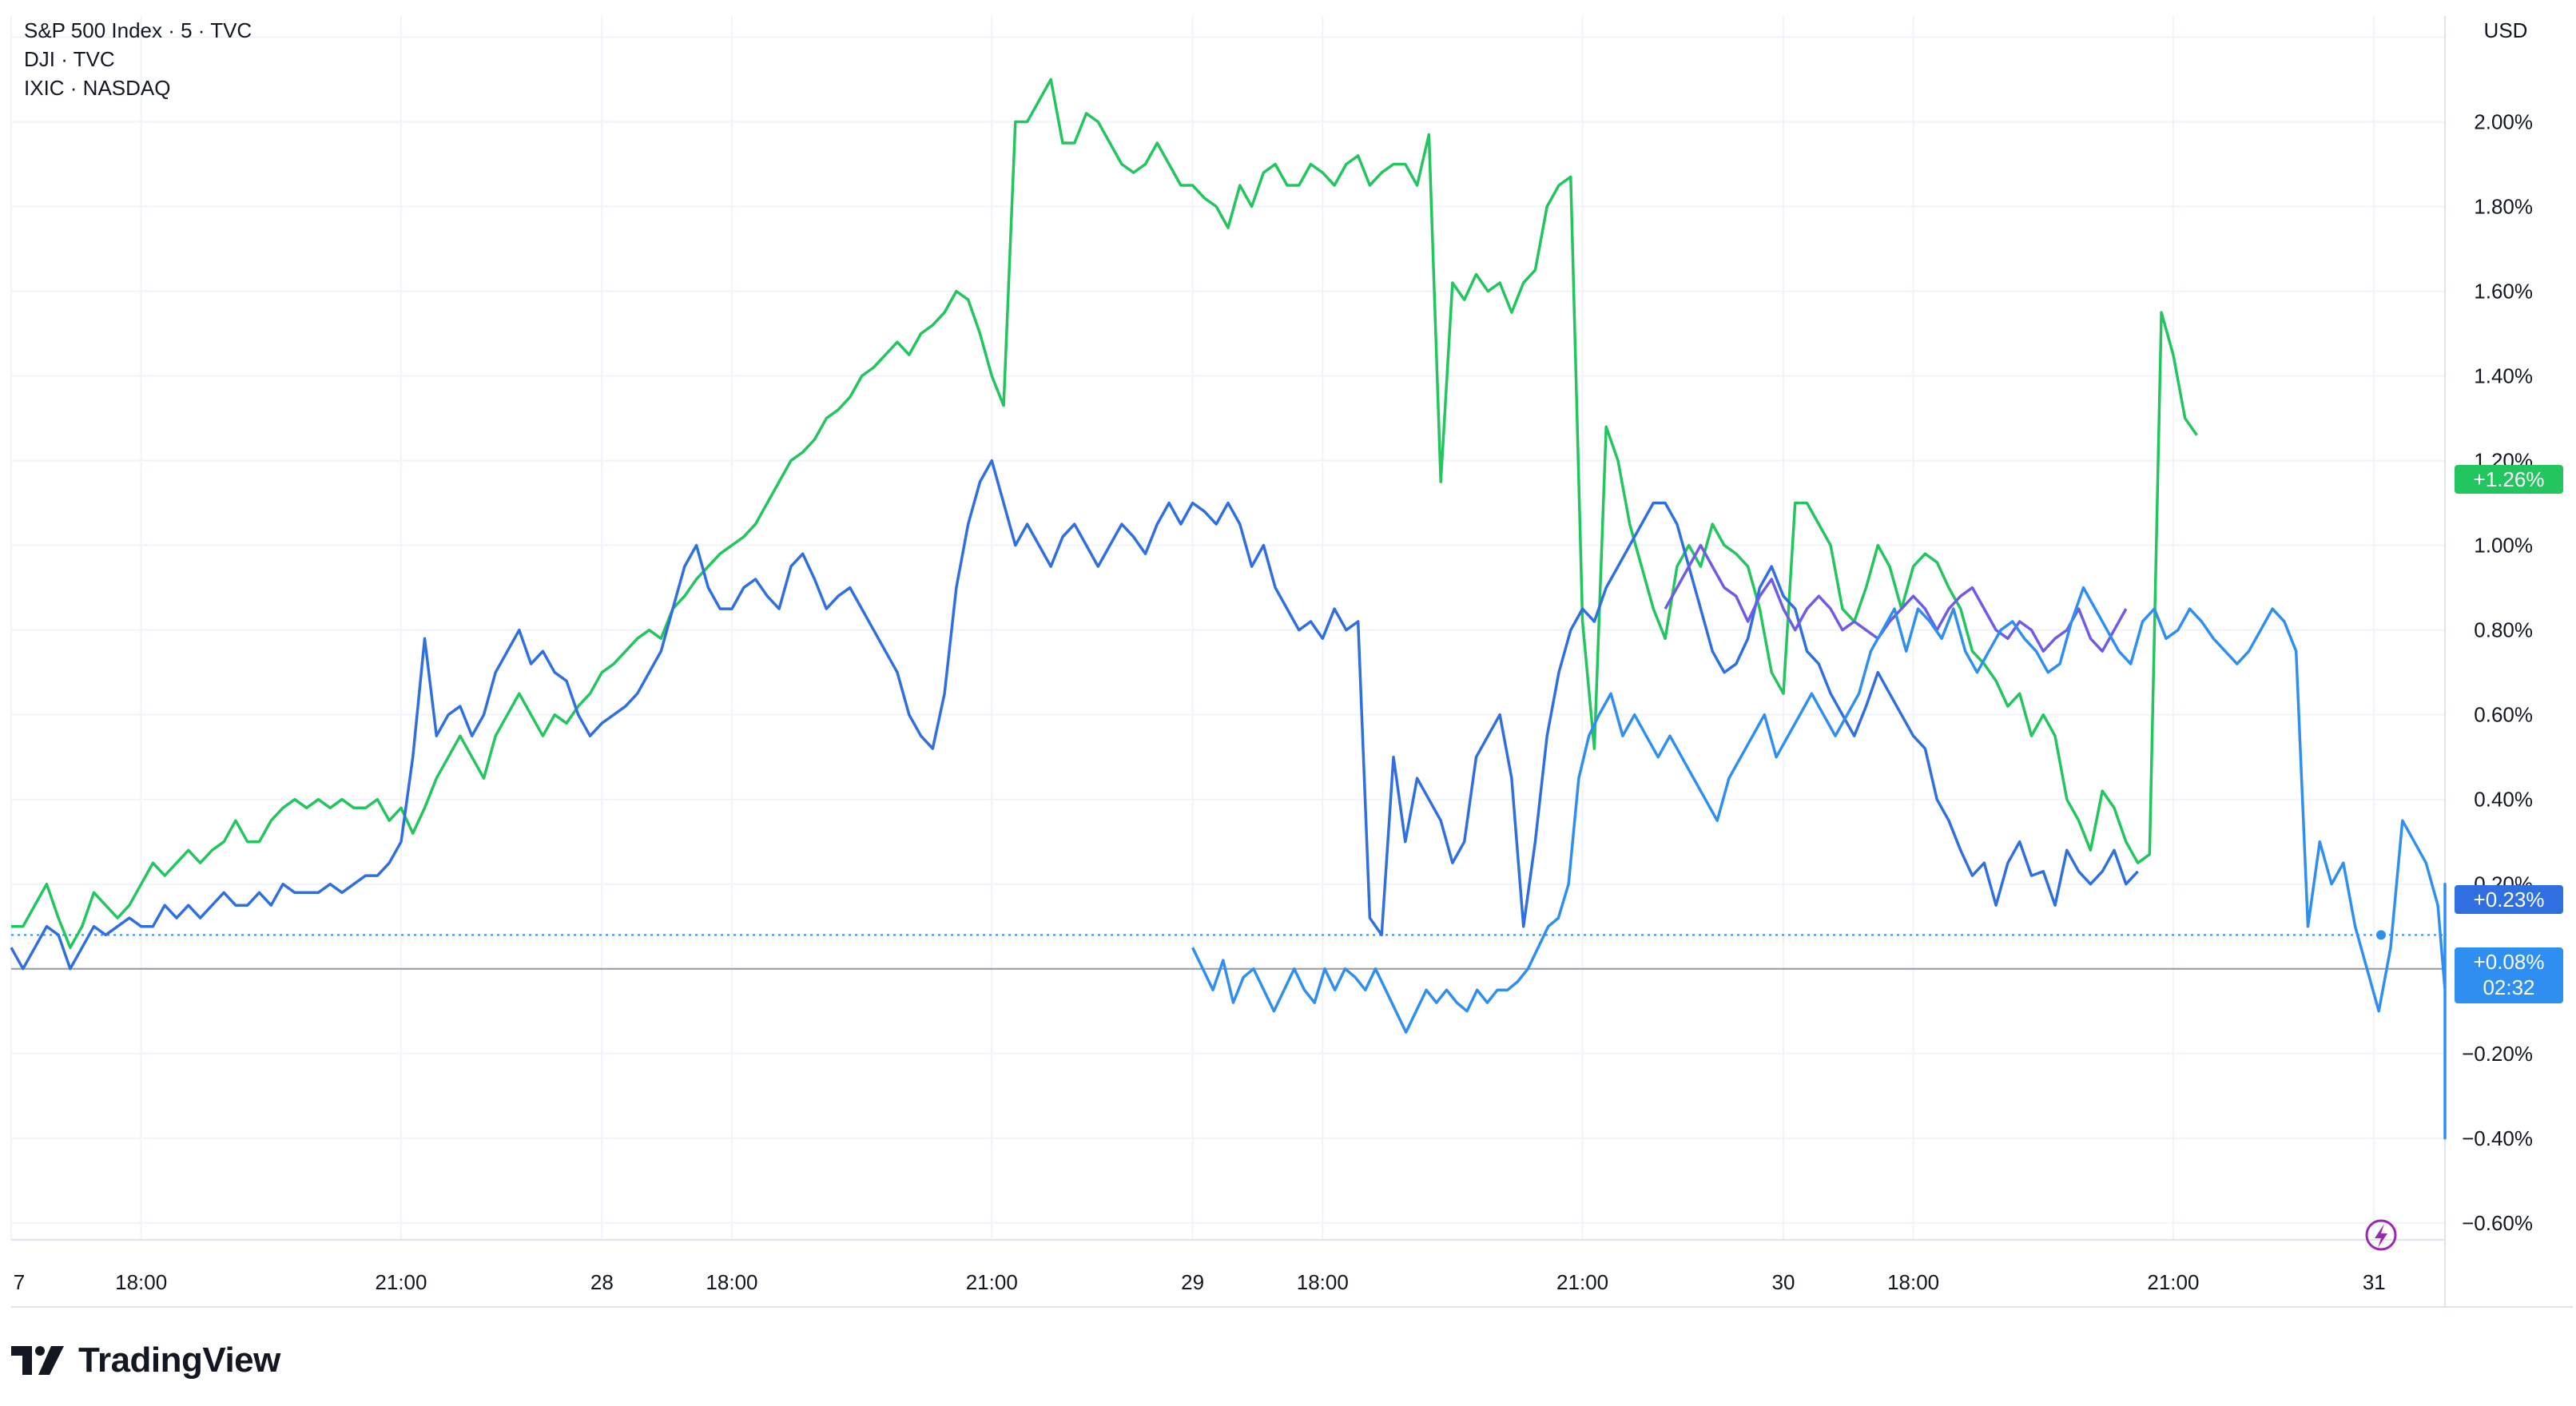 Image resolution: width=2576 pixels, height=1406 pixels. Describe the element at coordinates (69, 59) in the screenshot. I see `legend-item-dji: DJI · TVC` at that location.